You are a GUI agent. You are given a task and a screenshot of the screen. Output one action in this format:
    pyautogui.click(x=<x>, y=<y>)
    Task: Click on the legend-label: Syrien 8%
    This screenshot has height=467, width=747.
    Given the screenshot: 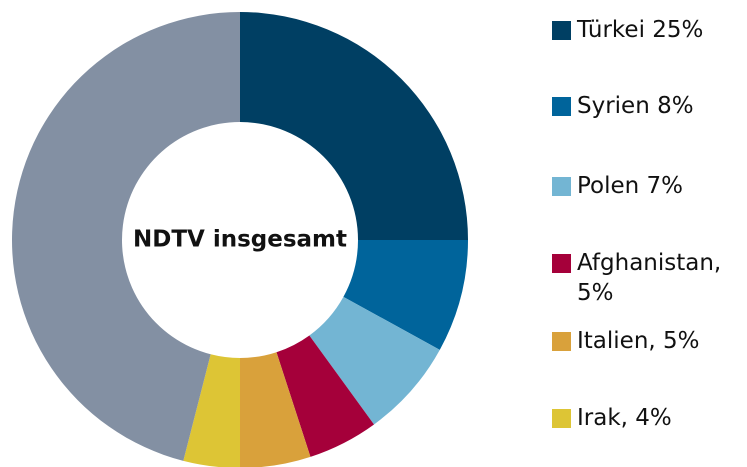 What is the action you would take?
    pyautogui.click(x=635, y=106)
    